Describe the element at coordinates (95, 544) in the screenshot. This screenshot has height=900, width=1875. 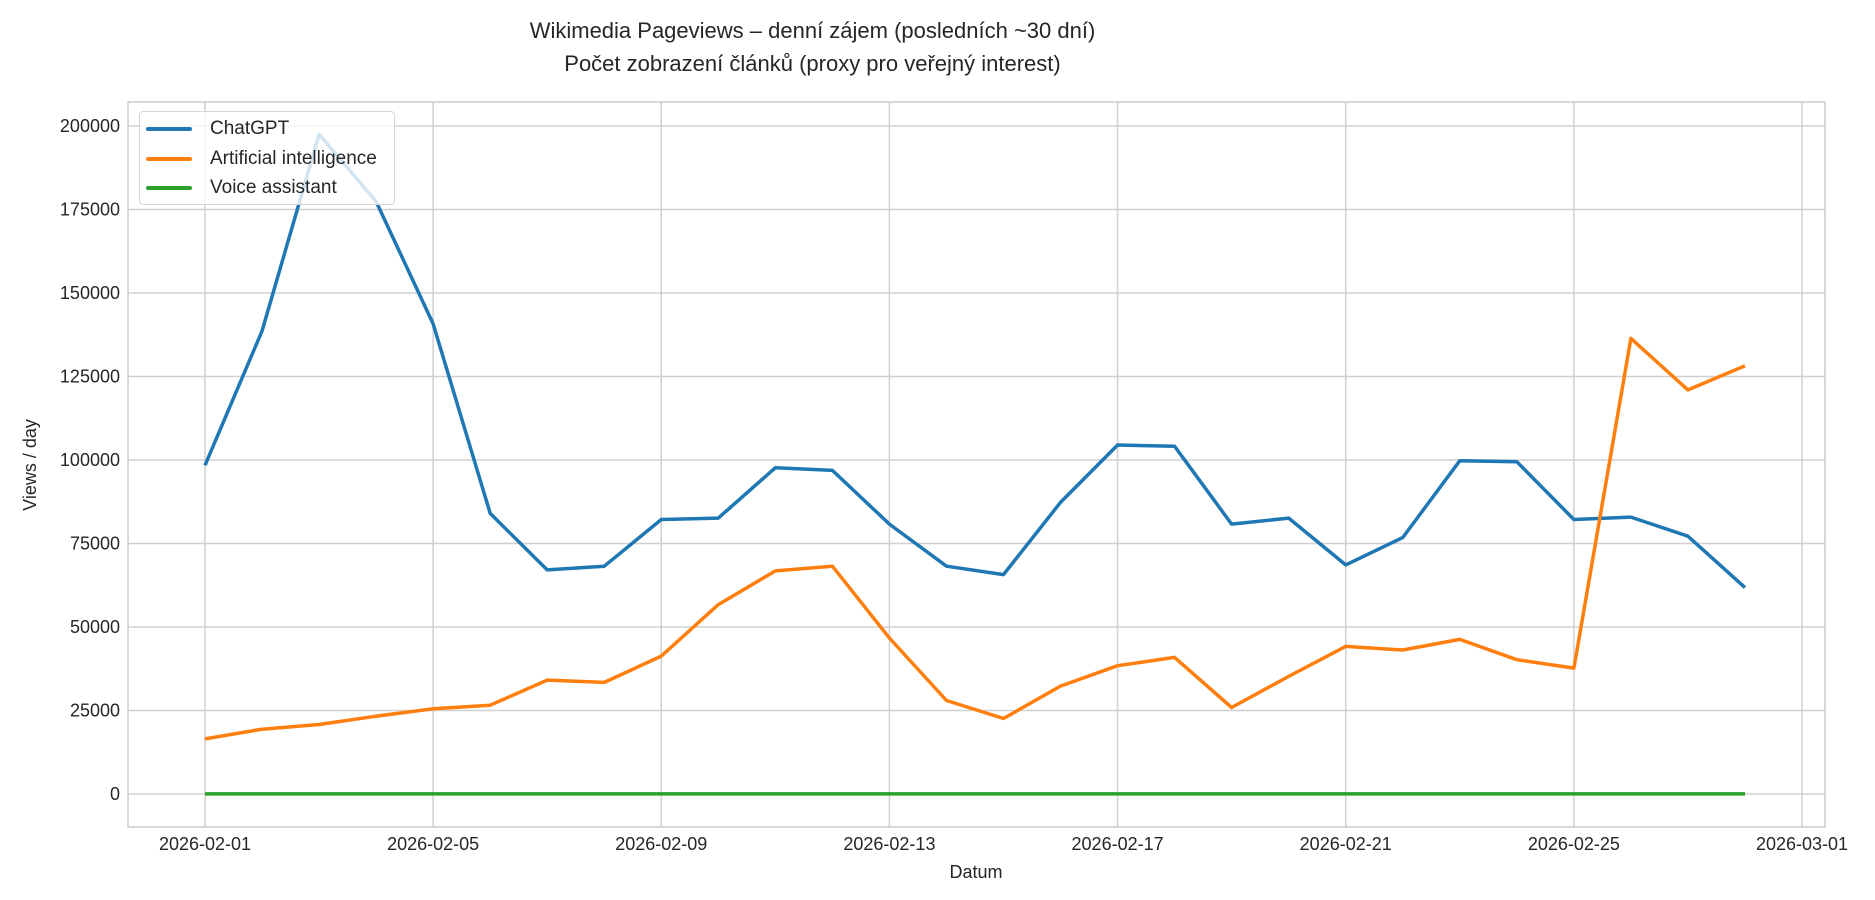
I see `y-tick-label: 75000` at that location.